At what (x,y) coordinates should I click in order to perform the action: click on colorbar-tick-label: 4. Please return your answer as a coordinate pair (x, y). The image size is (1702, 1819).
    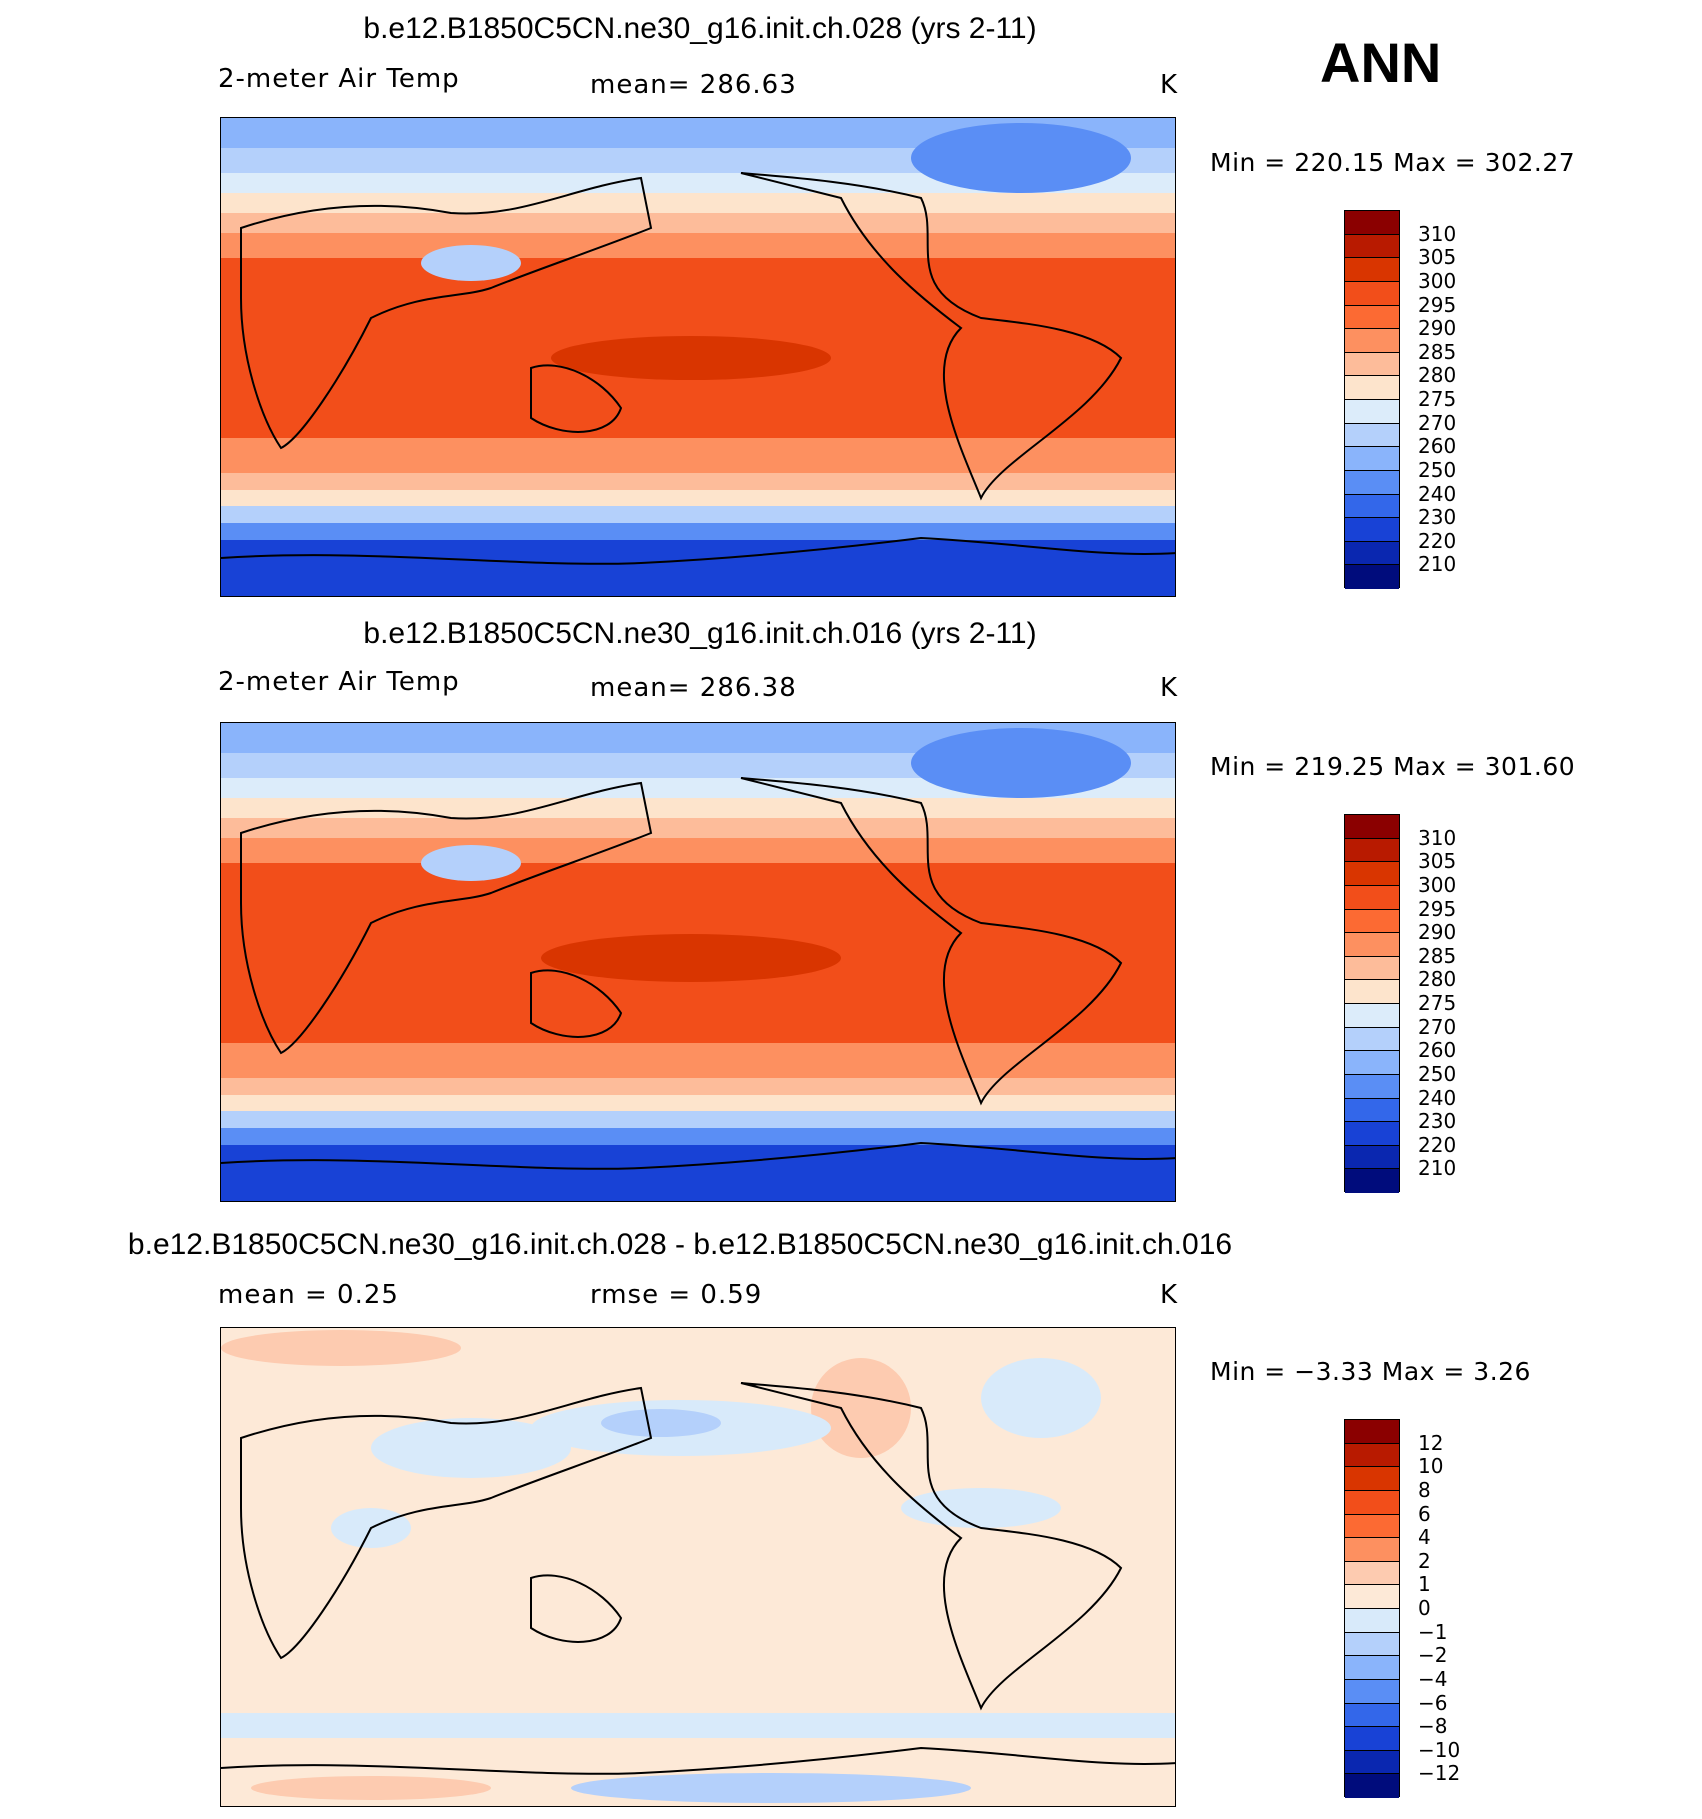
    Looking at the image, I should click on (1424, 1537).